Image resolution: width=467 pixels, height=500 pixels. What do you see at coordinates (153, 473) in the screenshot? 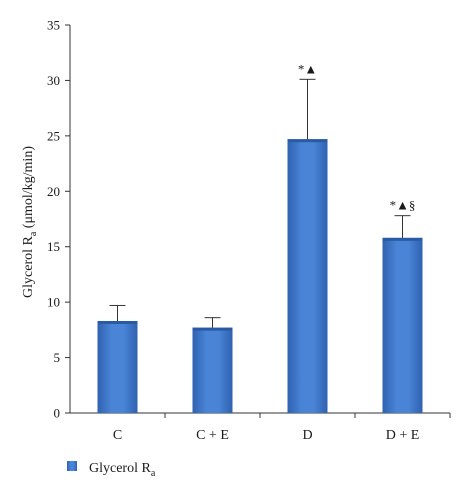
I see `legend-label-sub: a` at bounding box center [153, 473].